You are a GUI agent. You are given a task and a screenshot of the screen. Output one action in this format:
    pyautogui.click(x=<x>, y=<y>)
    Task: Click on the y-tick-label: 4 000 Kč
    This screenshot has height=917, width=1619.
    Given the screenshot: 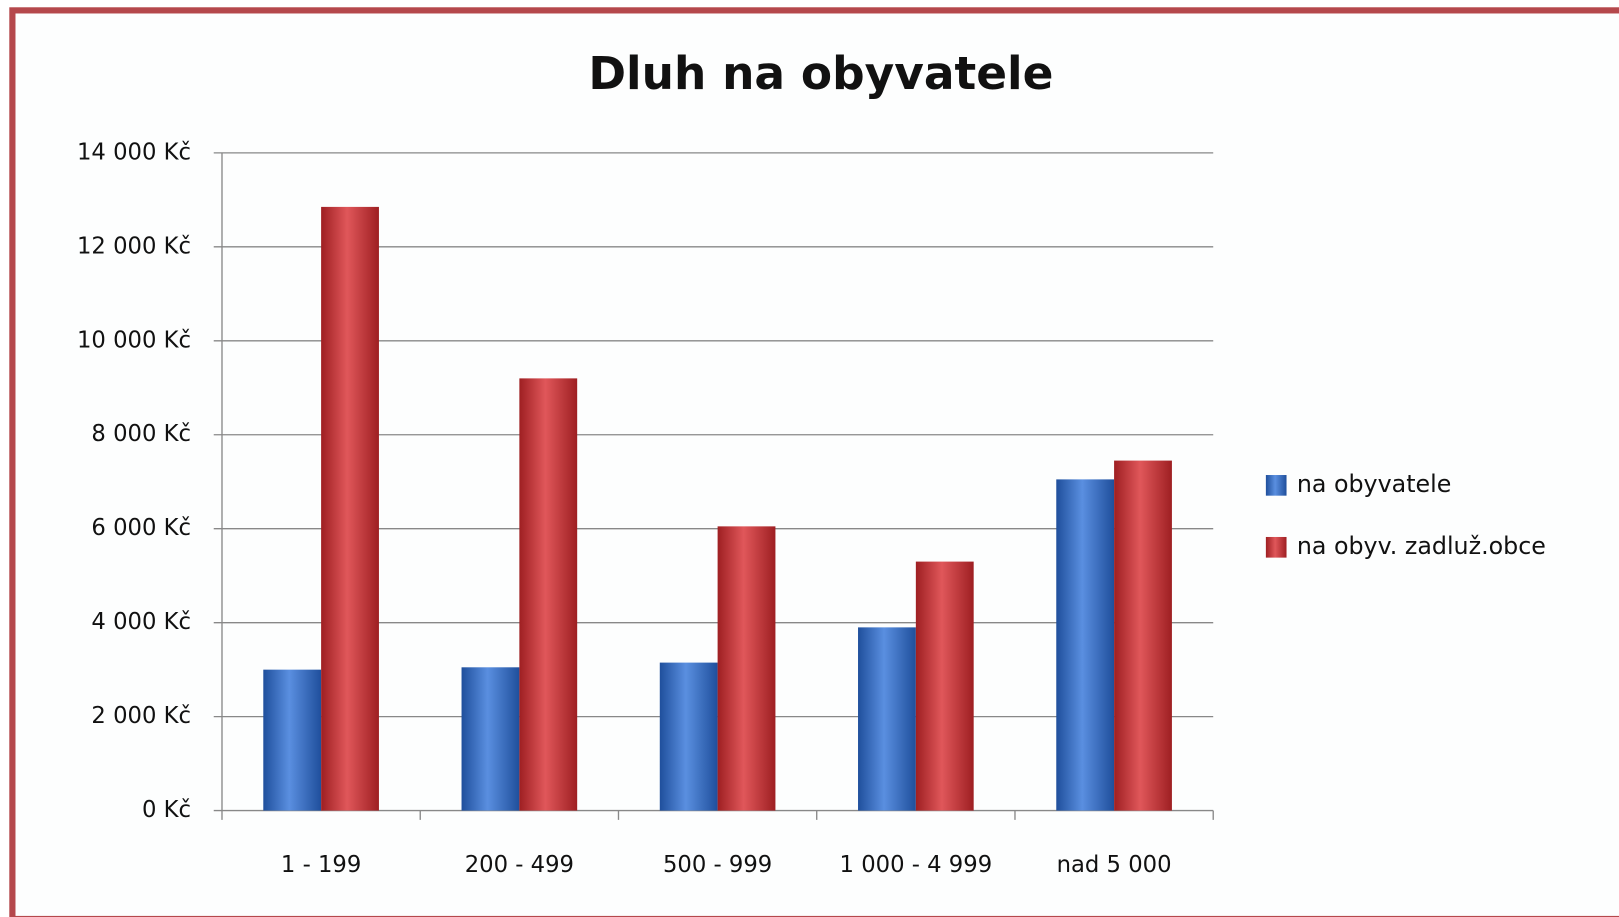 What is the action you would take?
    pyautogui.click(x=141, y=622)
    